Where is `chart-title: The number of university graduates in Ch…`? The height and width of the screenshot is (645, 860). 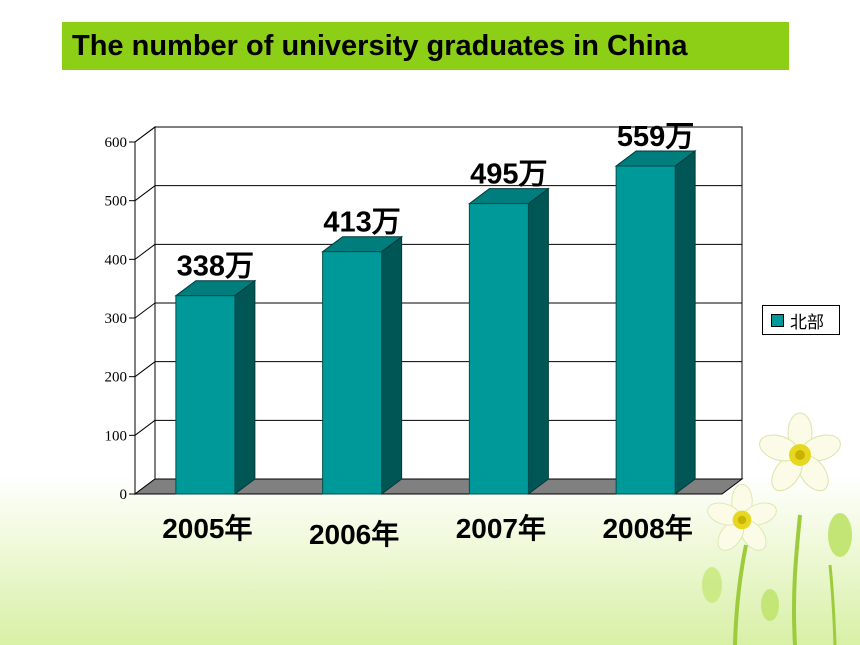
chart-title: The number of university graduates in Ch… is located at coordinates (380, 45).